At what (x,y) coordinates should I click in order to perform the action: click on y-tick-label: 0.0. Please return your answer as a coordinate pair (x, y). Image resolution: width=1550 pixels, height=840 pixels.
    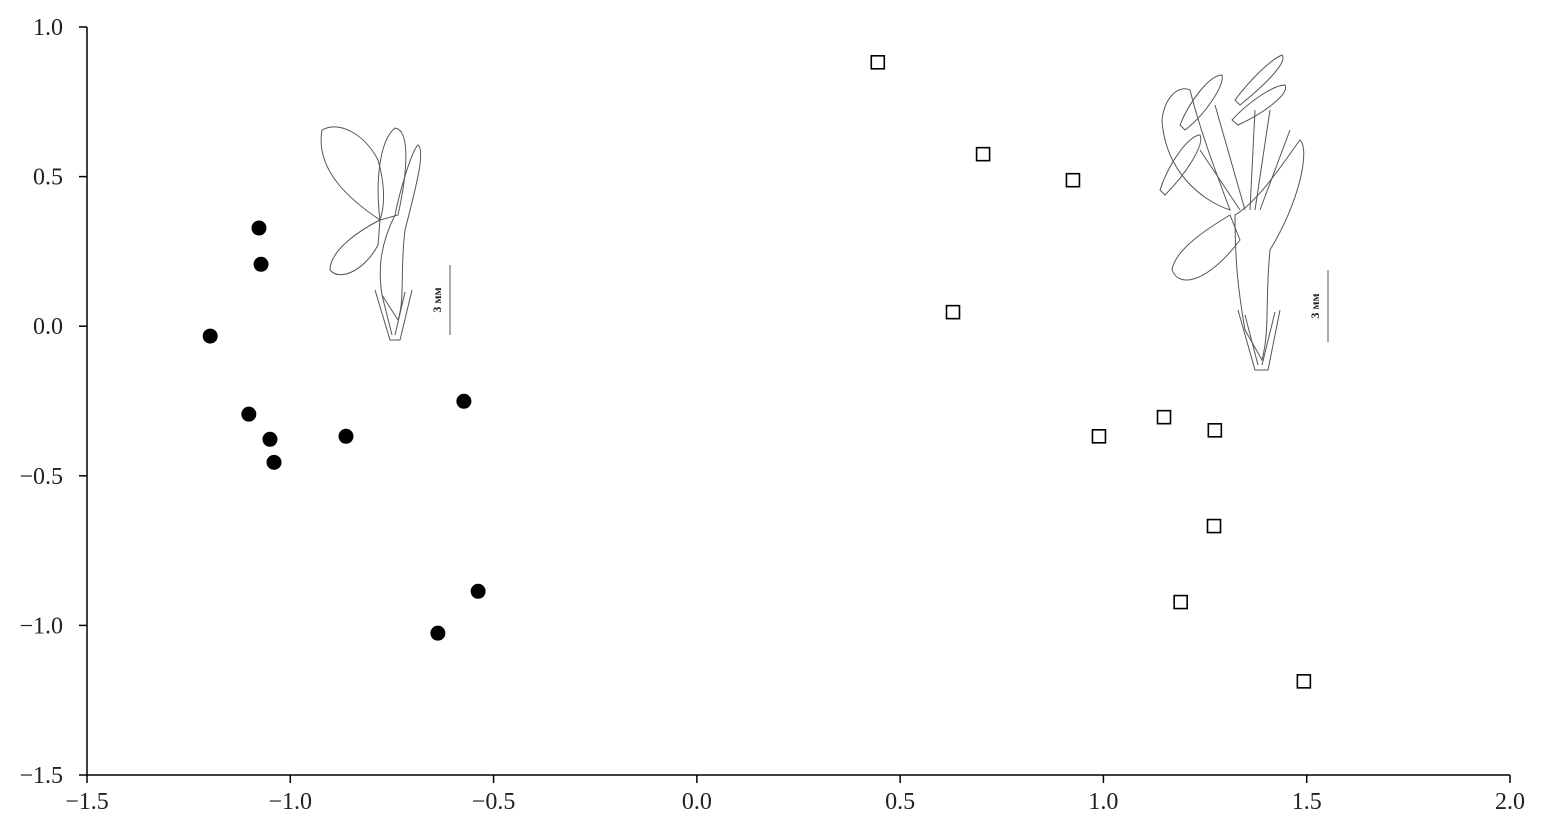
    Looking at the image, I should click on (48, 327).